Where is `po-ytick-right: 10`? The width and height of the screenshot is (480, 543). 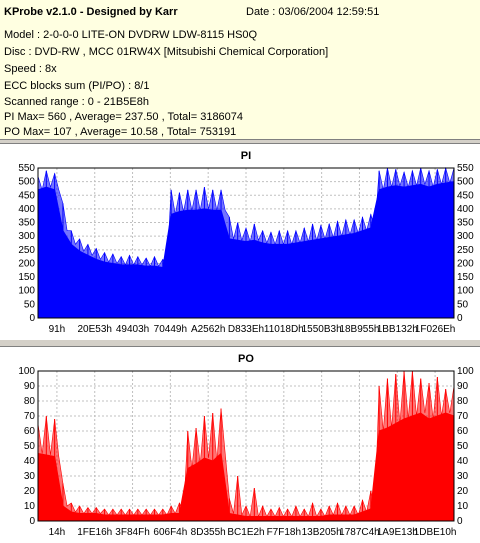
po-ytick-right: 10 is located at coordinates (463, 506).